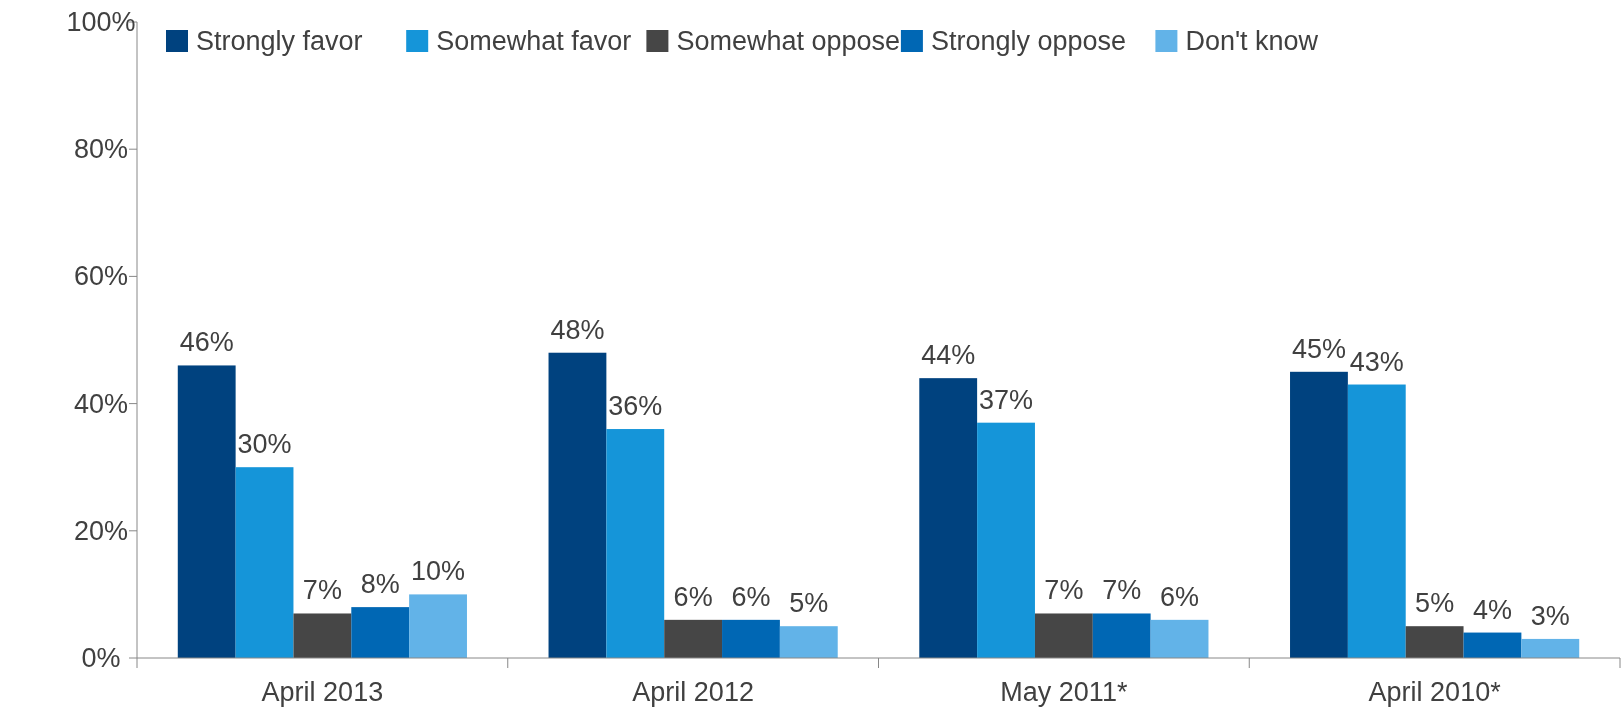 The width and height of the screenshot is (1624, 722). Describe the element at coordinates (1550, 615) in the screenshot. I see `data-label: 3%` at that location.